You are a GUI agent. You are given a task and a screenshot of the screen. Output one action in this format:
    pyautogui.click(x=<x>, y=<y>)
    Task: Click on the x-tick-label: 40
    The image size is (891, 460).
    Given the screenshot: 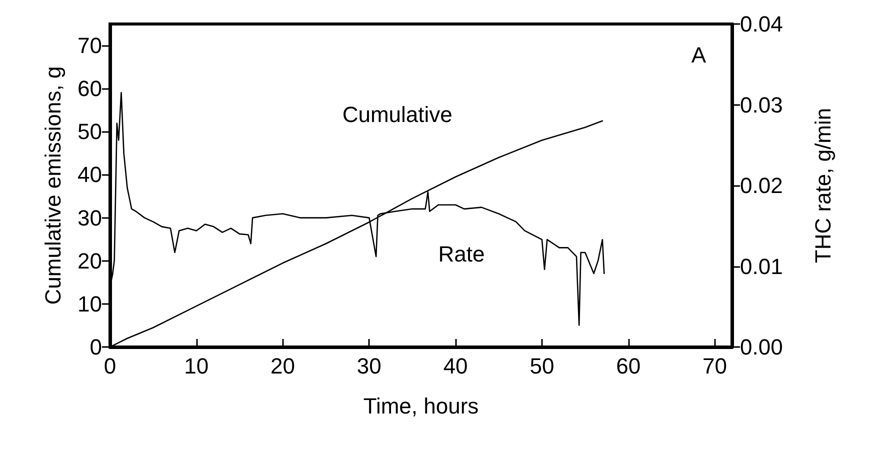 What is the action you would take?
    pyautogui.click(x=455, y=366)
    